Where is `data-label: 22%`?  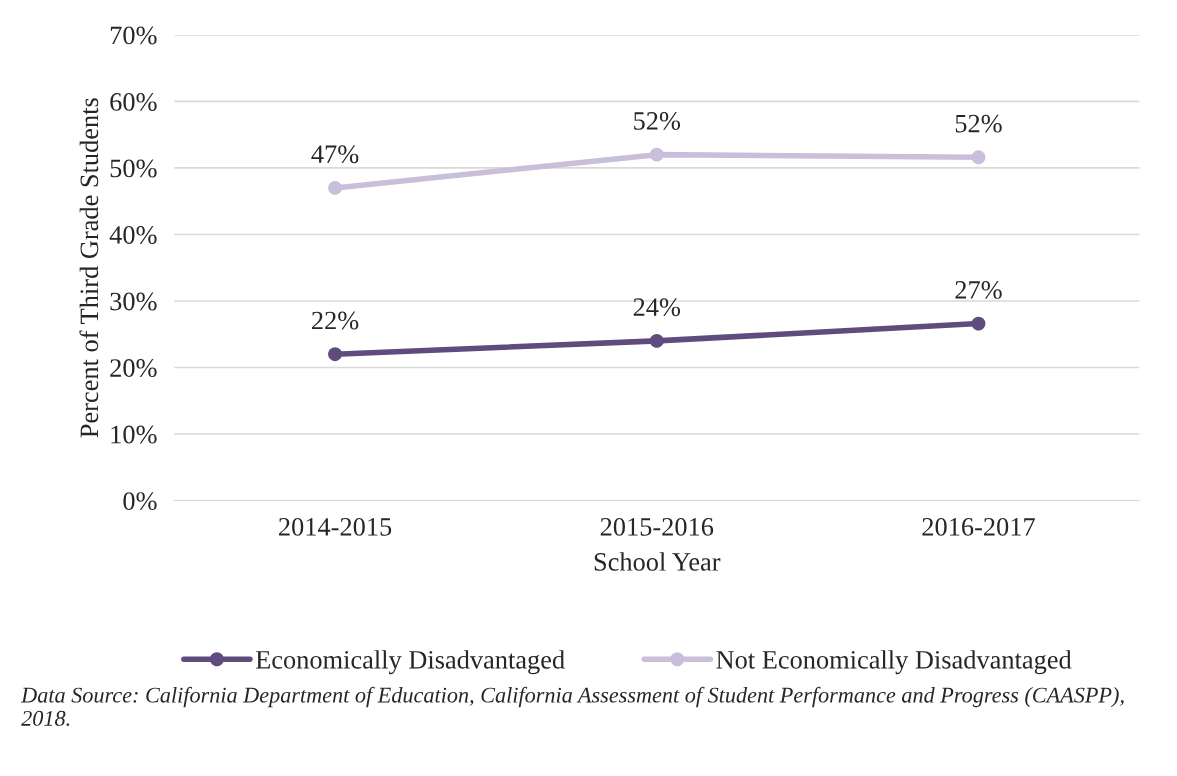
data-label: 22% is located at coordinates (335, 320).